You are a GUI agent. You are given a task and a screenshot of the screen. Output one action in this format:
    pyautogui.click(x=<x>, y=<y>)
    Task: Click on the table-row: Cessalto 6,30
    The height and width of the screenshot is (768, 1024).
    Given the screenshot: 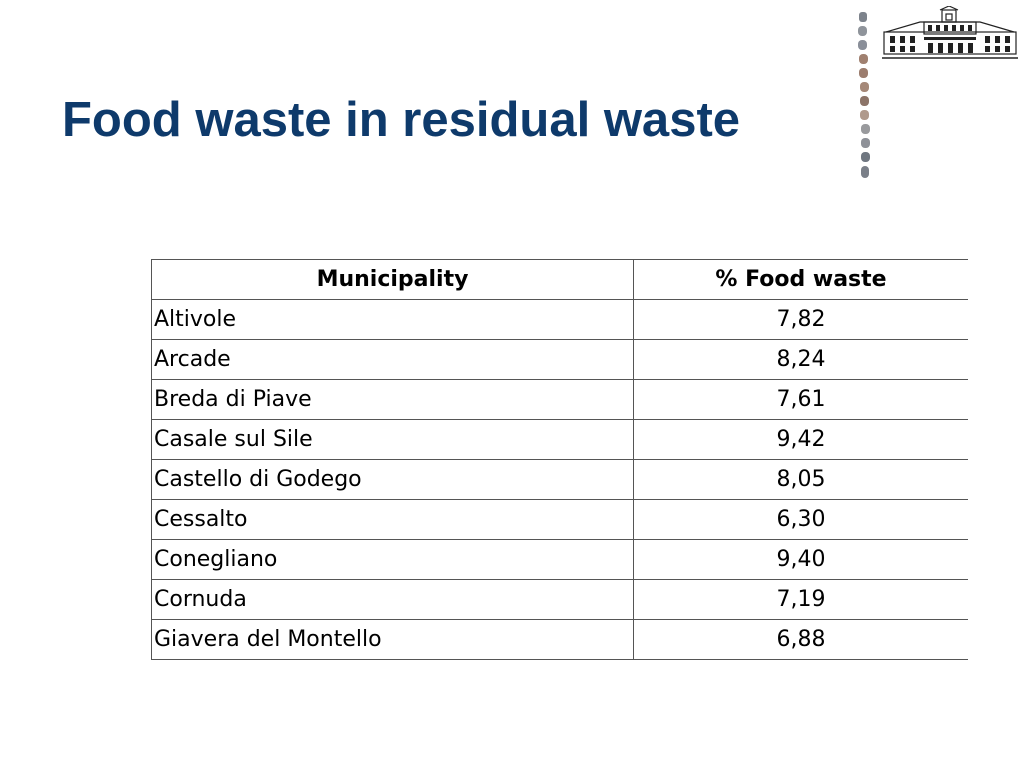 What is the action you would take?
    pyautogui.click(x=559, y=519)
    